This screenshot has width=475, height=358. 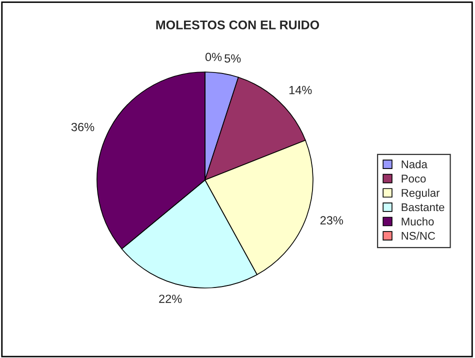 What do you see at coordinates (419, 236) in the screenshot?
I see `legend-label: NS/NC` at bounding box center [419, 236].